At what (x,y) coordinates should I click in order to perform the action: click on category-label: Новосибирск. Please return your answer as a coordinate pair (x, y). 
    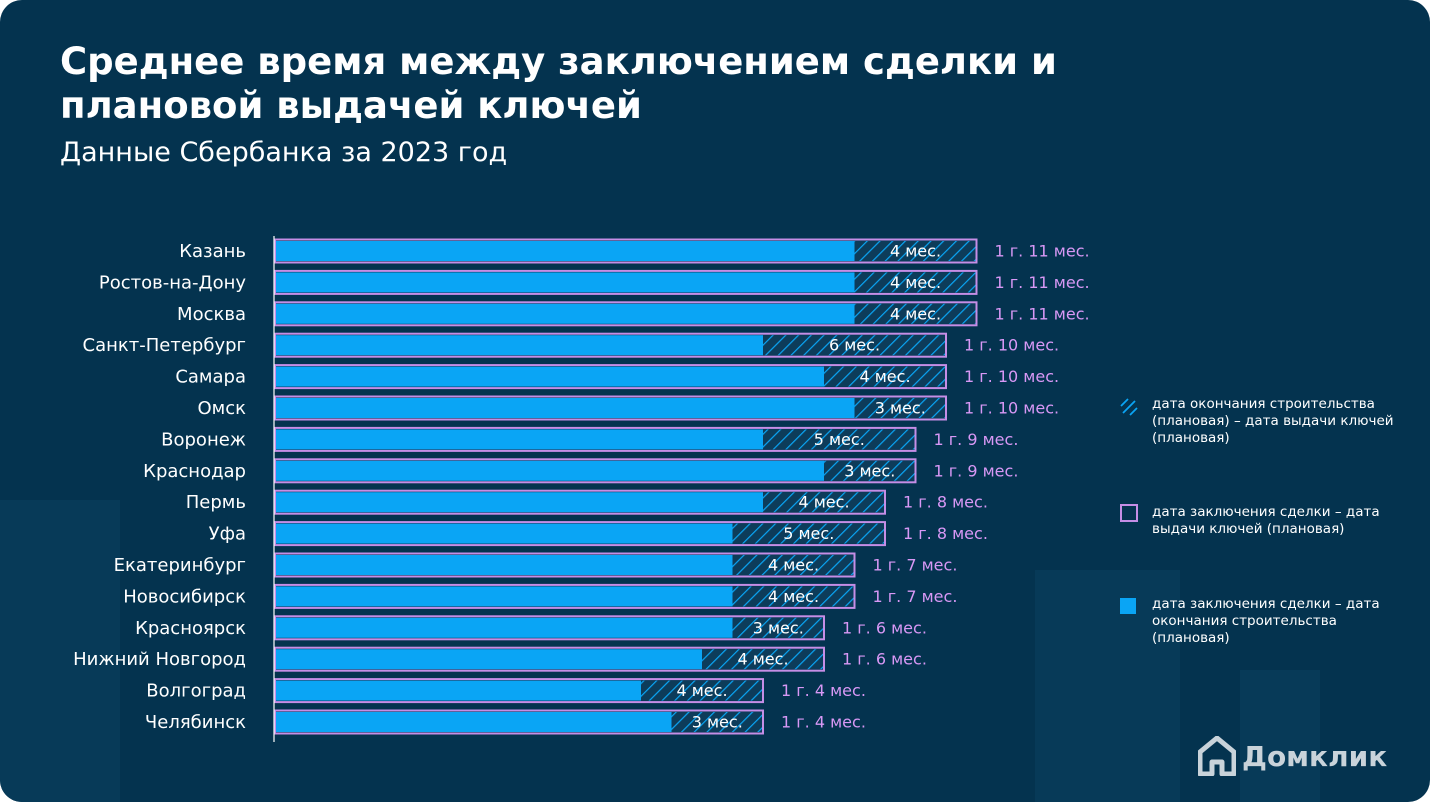
    Looking at the image, I should click on (184, 596).